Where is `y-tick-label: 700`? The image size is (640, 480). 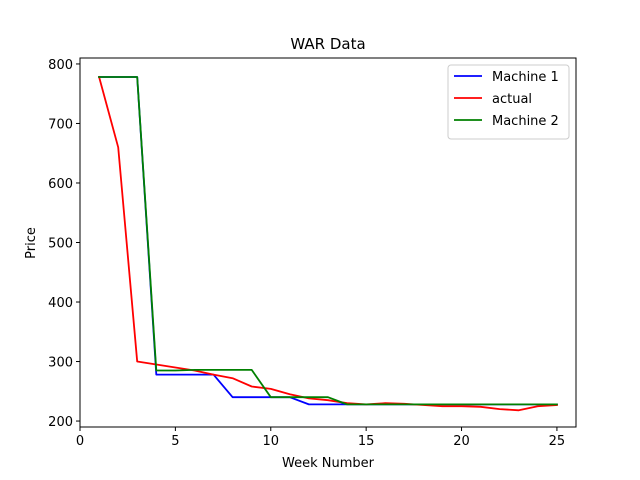 y-tick-label: 700 is located at coordinates (60, 124).